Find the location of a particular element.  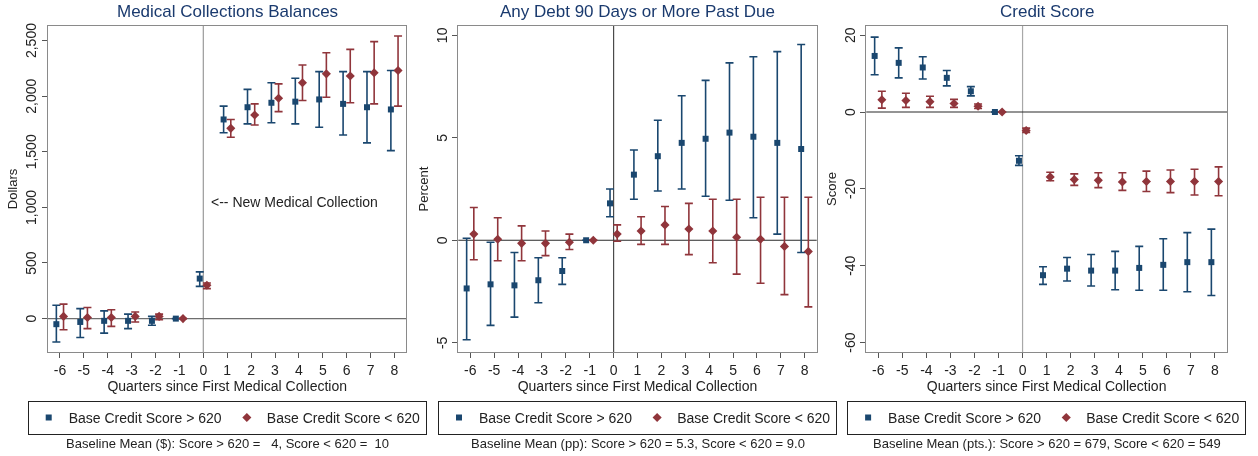

x-tick-label: 6 is located at coordinates (346, 369).